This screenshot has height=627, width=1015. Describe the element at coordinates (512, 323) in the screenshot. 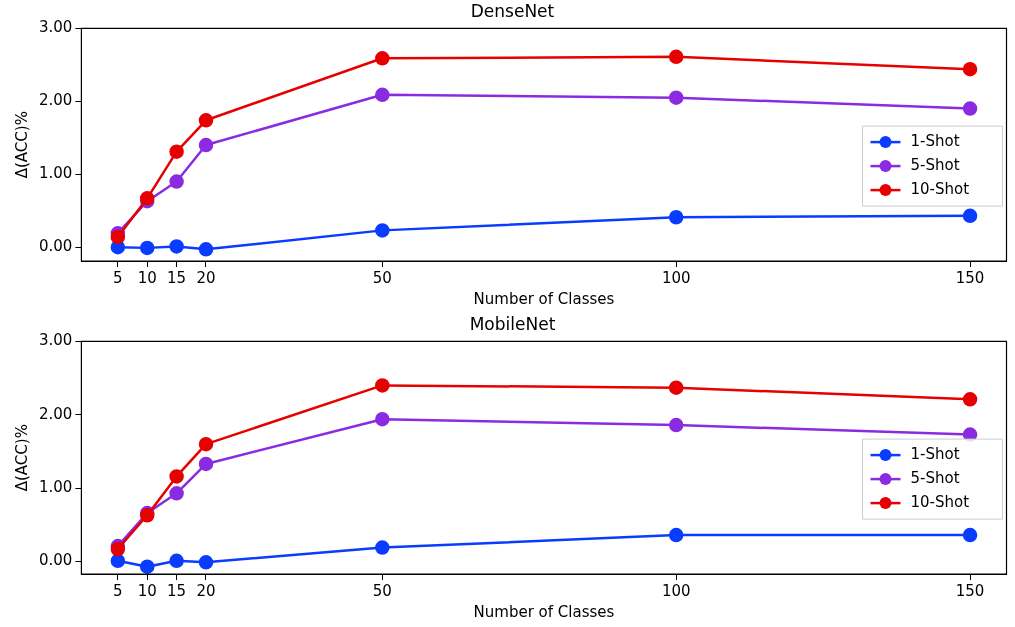

I see `chart-title: MobileNet` at that location.